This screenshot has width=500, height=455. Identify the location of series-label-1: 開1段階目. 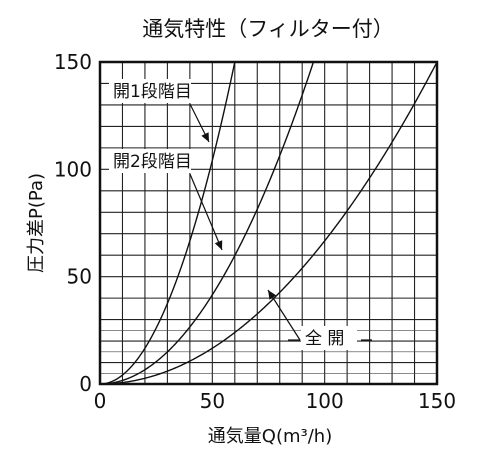
(152, 92).